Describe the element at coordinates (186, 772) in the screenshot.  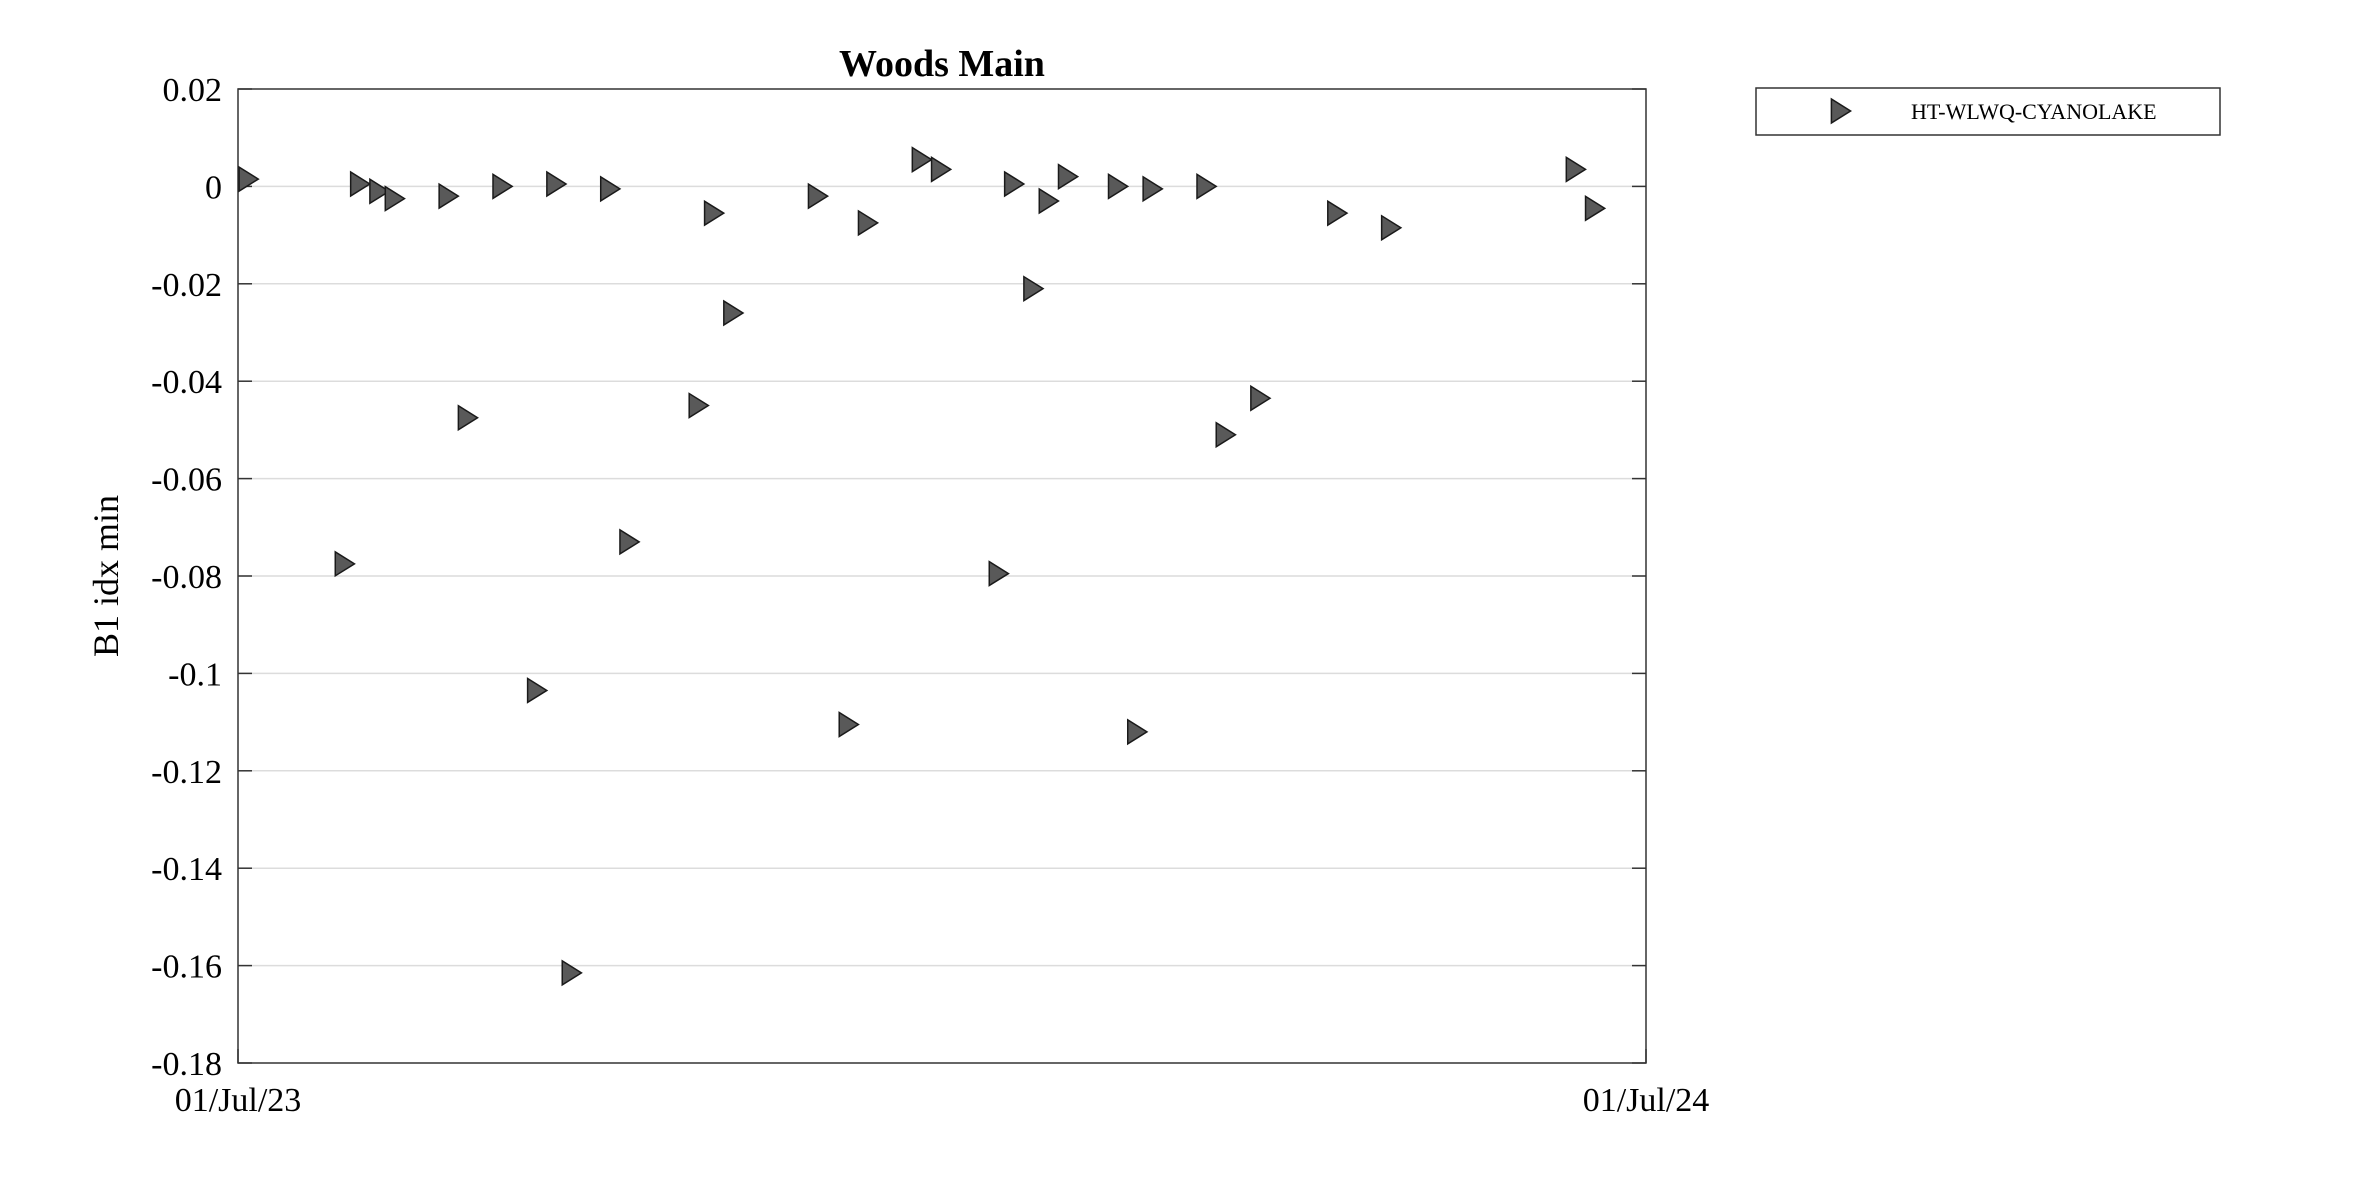
I see `y-tick-label: -0.12` at that location.